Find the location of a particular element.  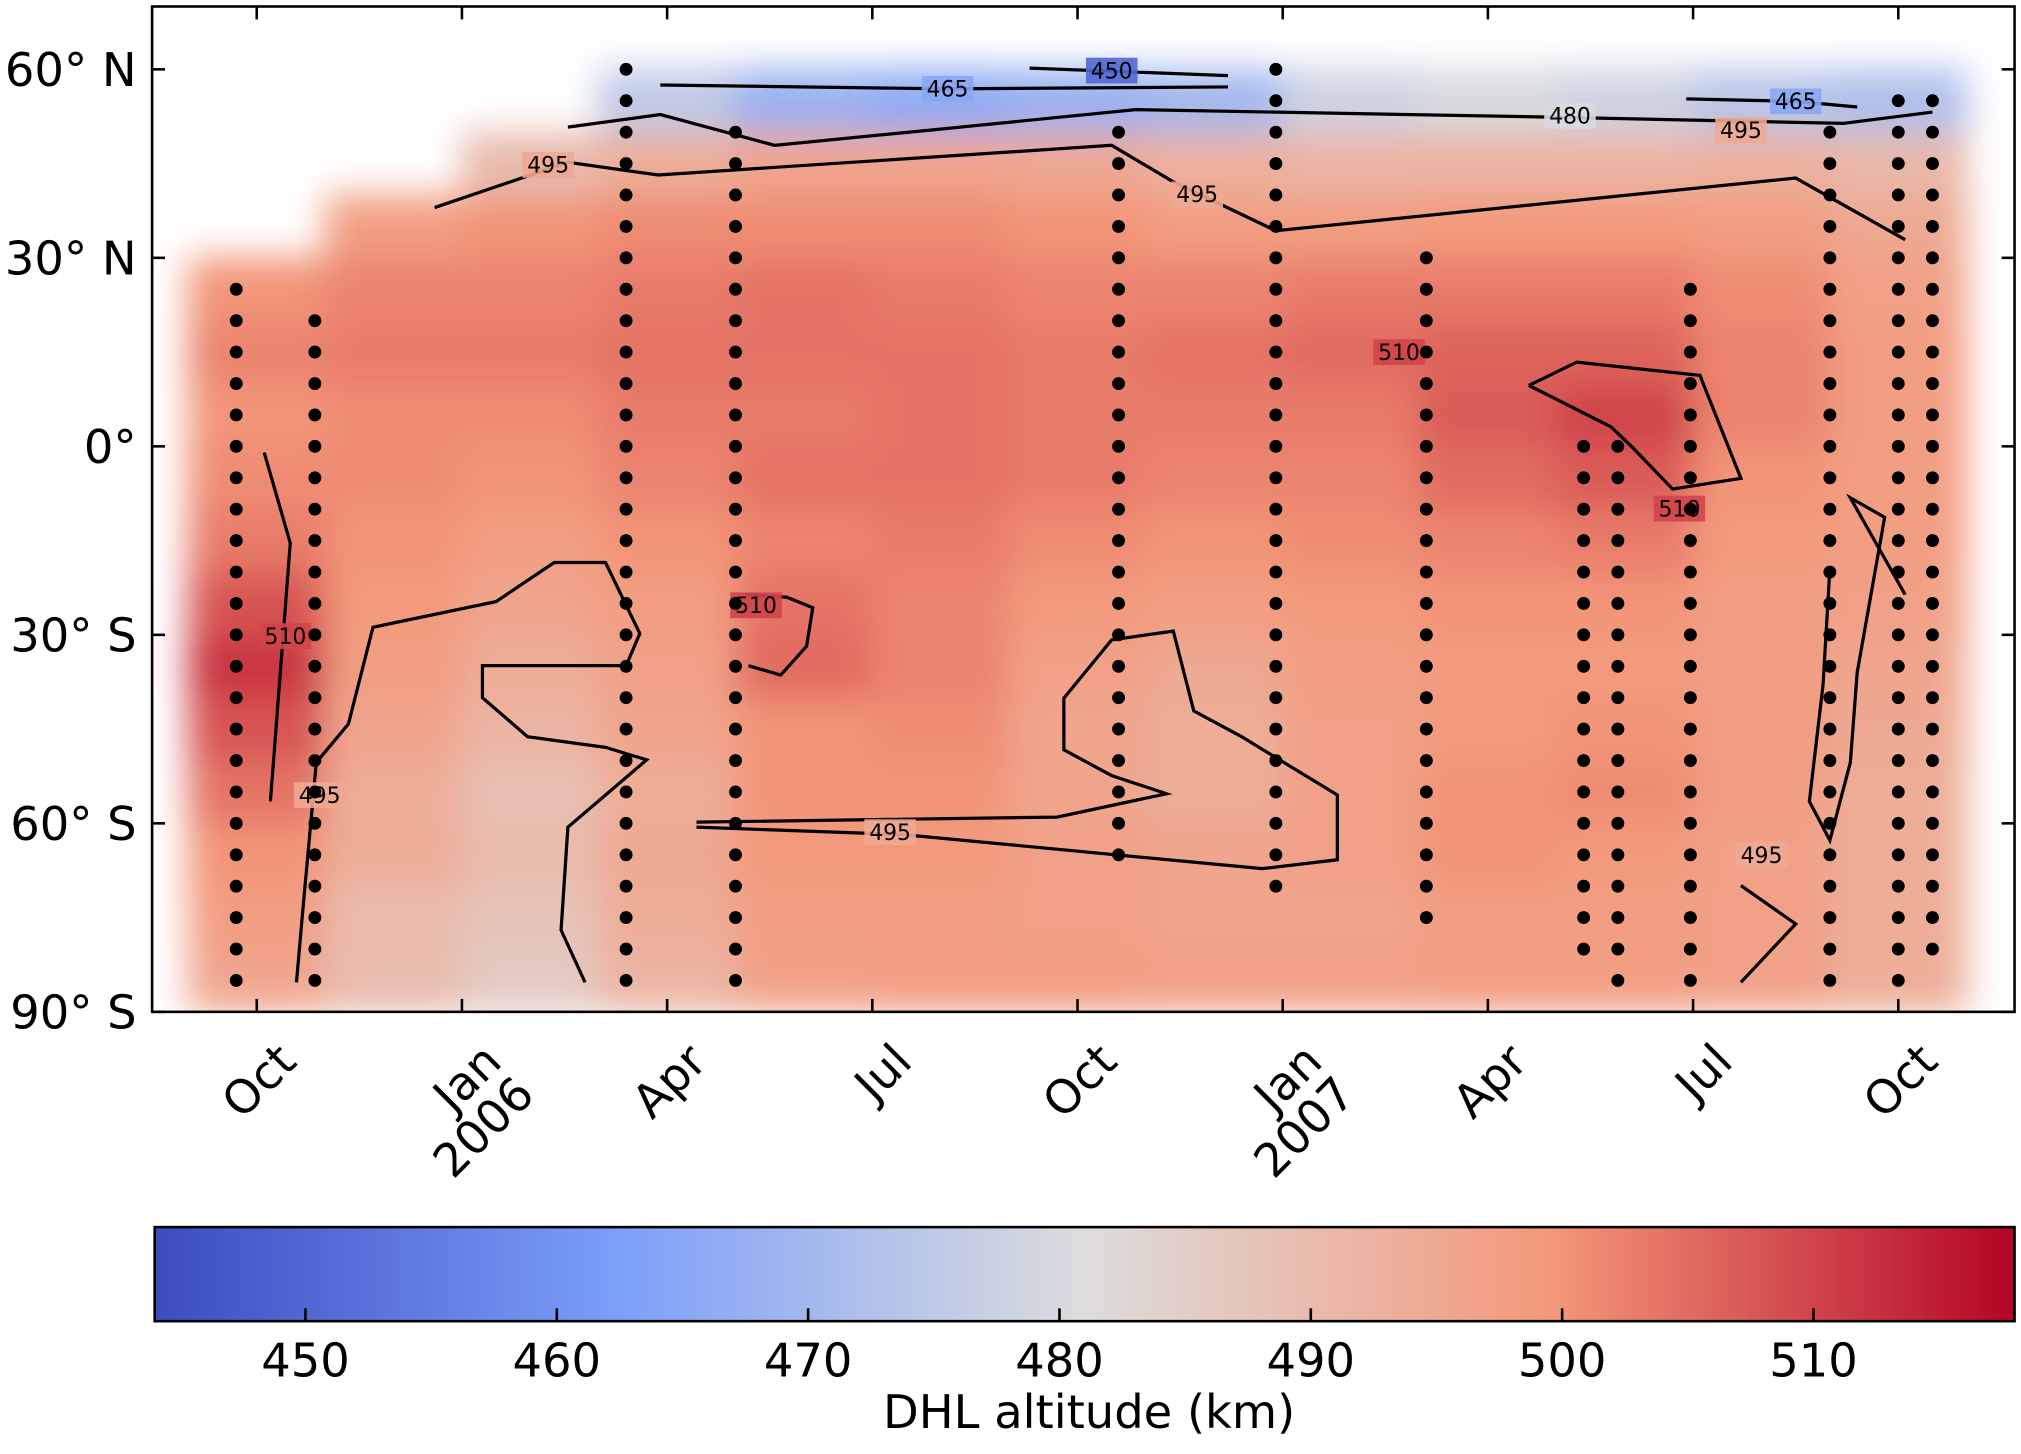

x-tick-label: Jan2007 is located at coordinates (1288, 1110).